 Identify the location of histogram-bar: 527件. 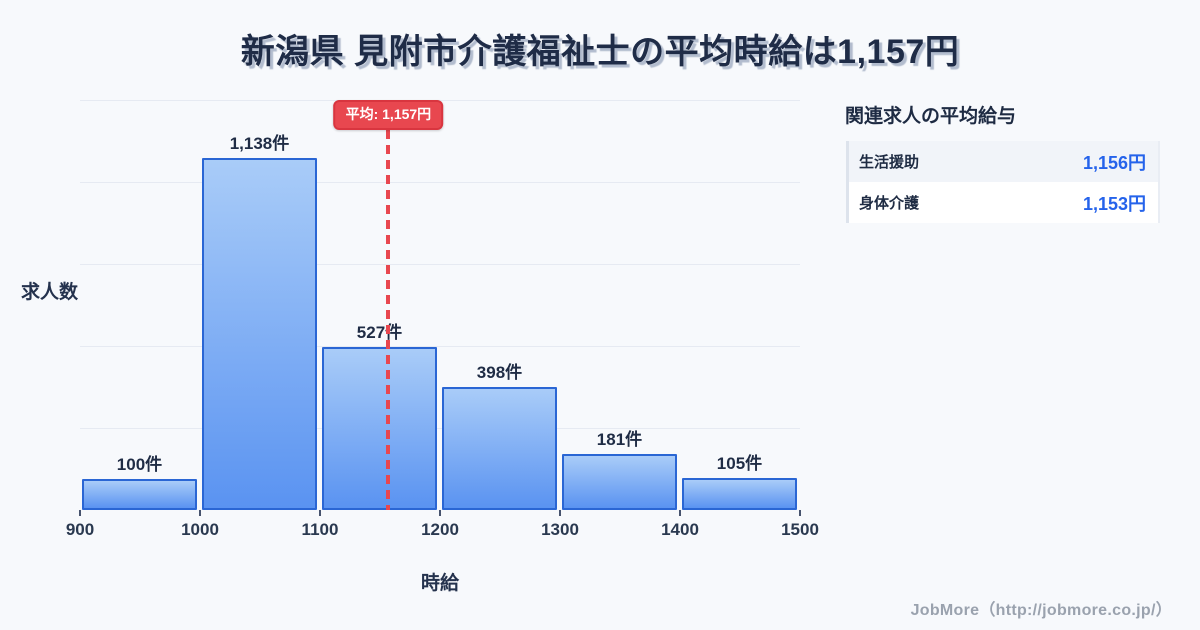
(379, 416).